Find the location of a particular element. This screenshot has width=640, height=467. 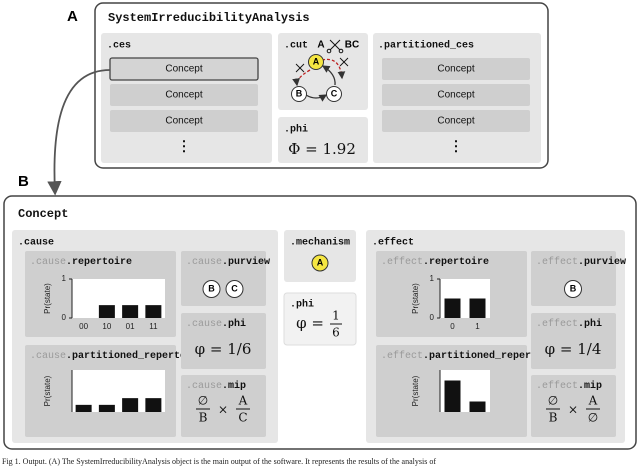

sub-box-title: .effect.partitioned_repertoire is located at coordinates (471, 356).